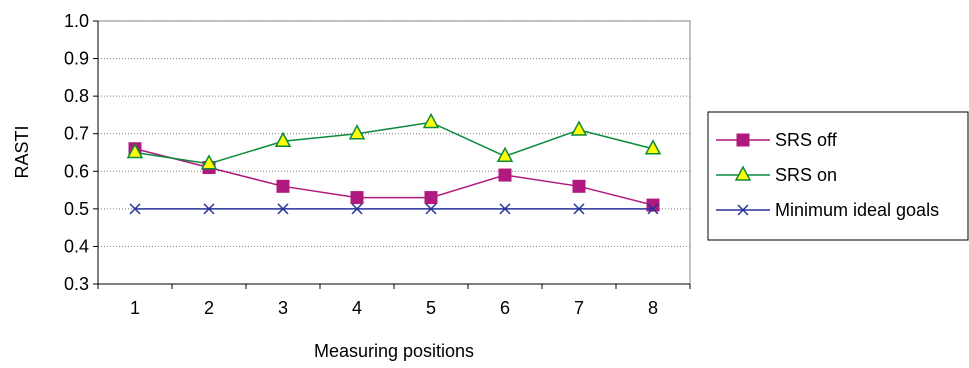  What do you see at coordinates (394, 209) in the screenshot?
I see `series-minimum-ideal-goals` at bounding box center [394, 209].